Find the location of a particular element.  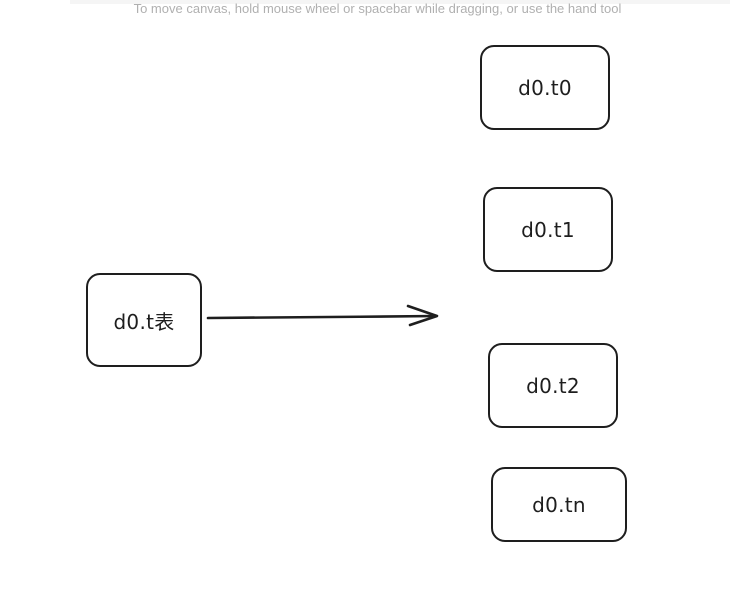

node-label: d0.t2 is located at coordinates (553, 385).